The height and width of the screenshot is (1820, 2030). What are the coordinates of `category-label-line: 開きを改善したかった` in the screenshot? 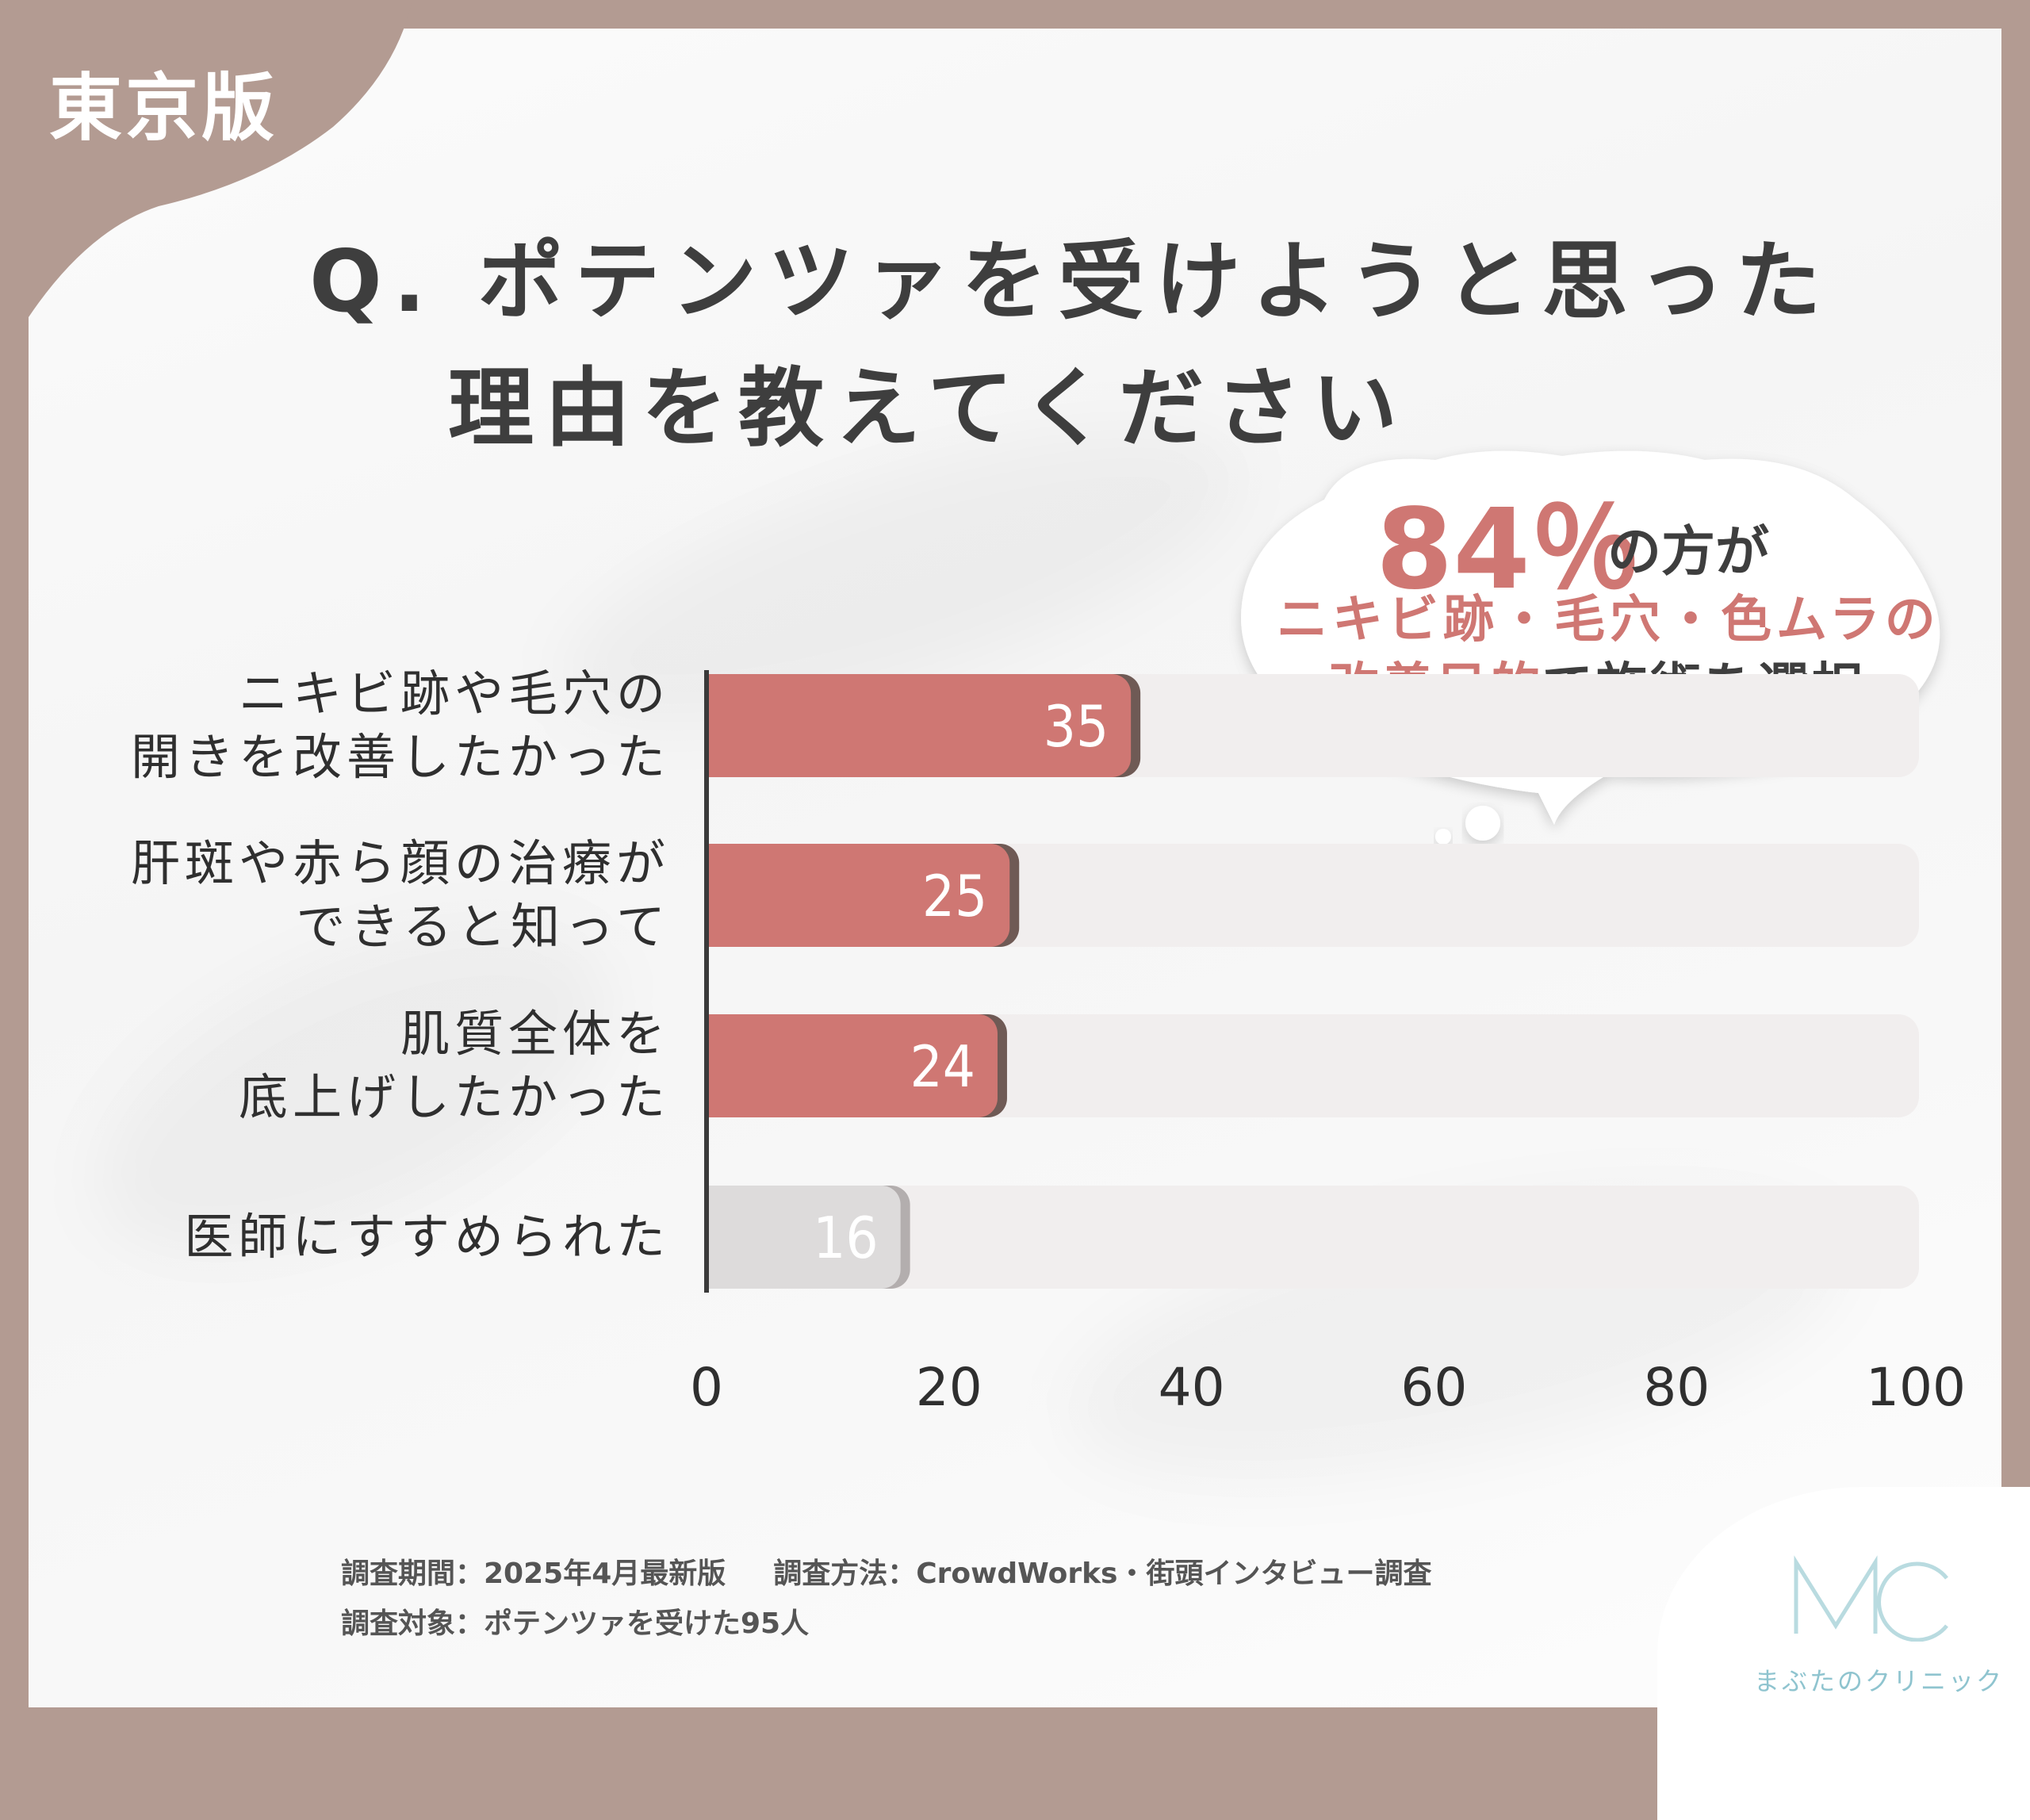 It's located at (400, 757).